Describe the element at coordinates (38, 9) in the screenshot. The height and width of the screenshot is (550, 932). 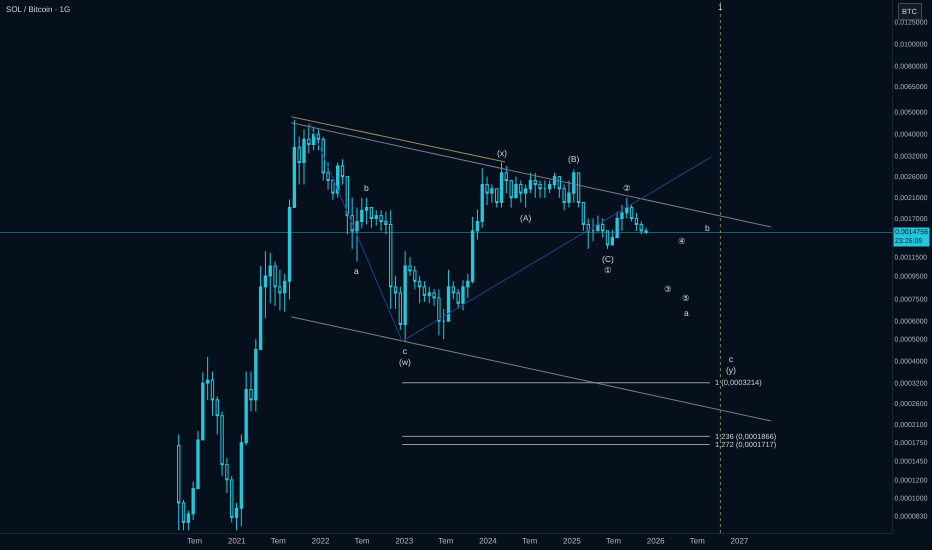
I see `text: SOL / Bitcoin · 1G` at that location.